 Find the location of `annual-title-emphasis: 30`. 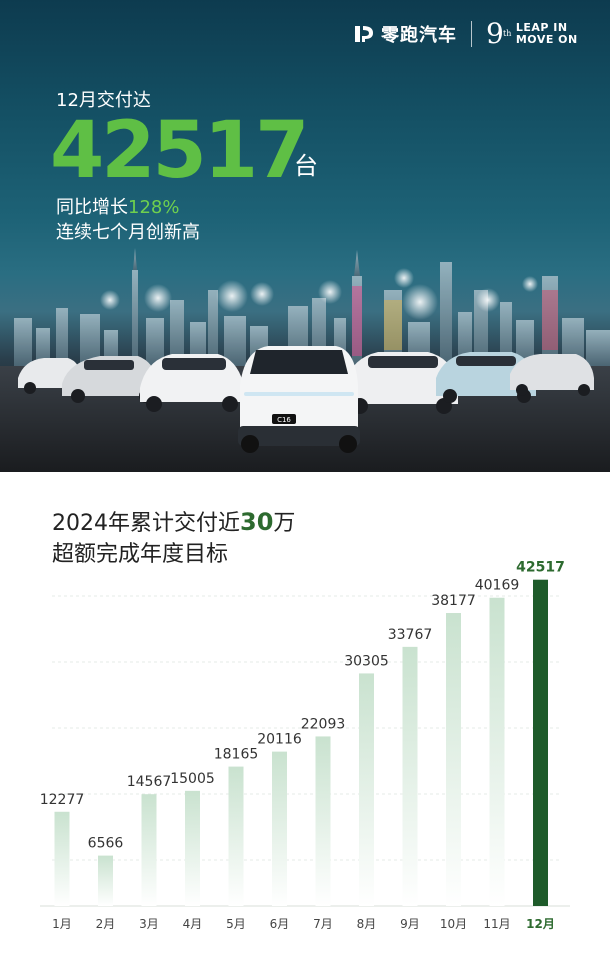

annual-title-emphasis: 30 is located at coordinates (257, 522).